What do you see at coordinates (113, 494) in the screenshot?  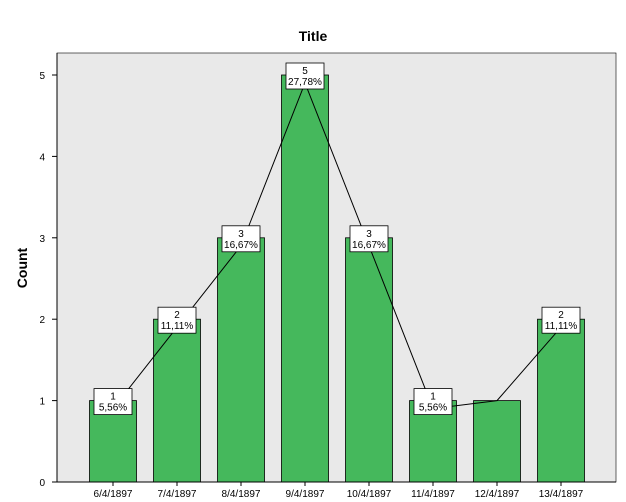 I see `x-tick-label: 6/4/1897` at bounding box center [113, 494].